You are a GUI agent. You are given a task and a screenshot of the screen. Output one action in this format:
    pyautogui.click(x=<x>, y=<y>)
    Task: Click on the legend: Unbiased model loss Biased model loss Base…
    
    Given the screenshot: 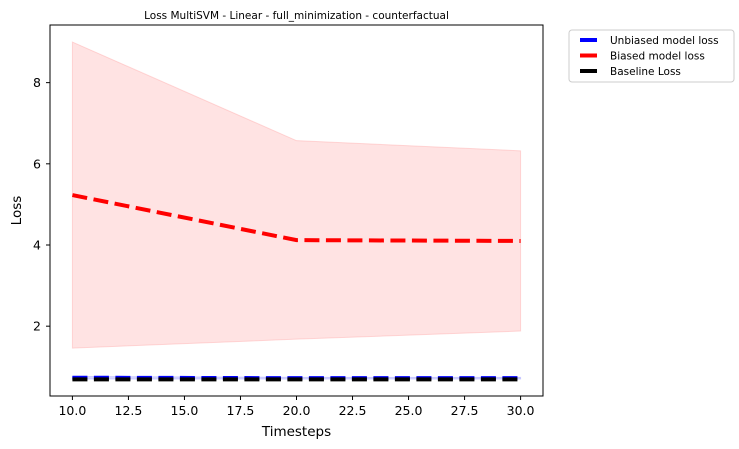 What is the action you would take?
    pyautogui.click(x=651, y=56)
    